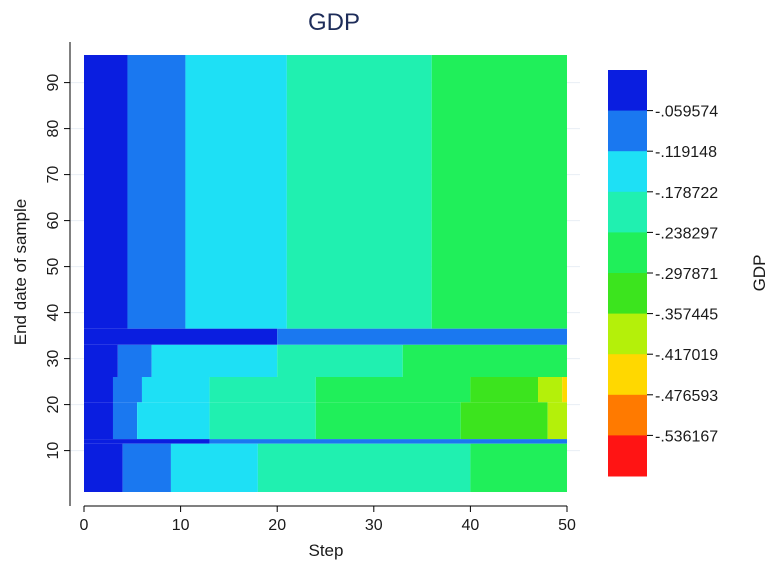  What do you see at coordinates (374, 525) in the screenshot?
I see `x-tick-label: 30` at bounding box center [374, 525].